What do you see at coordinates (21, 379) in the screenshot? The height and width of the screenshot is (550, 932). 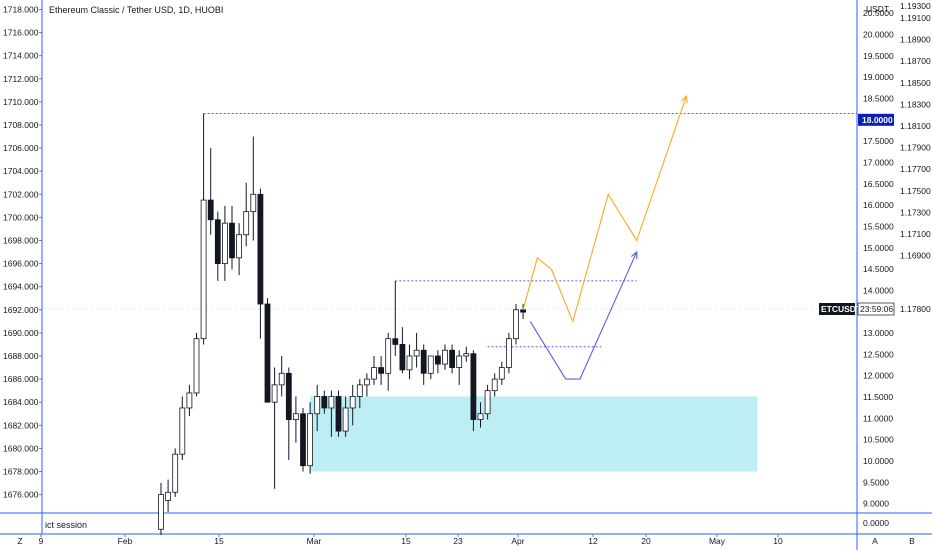 I see `left-axis-tick: 1686.000` at bounding box center [21, 379].